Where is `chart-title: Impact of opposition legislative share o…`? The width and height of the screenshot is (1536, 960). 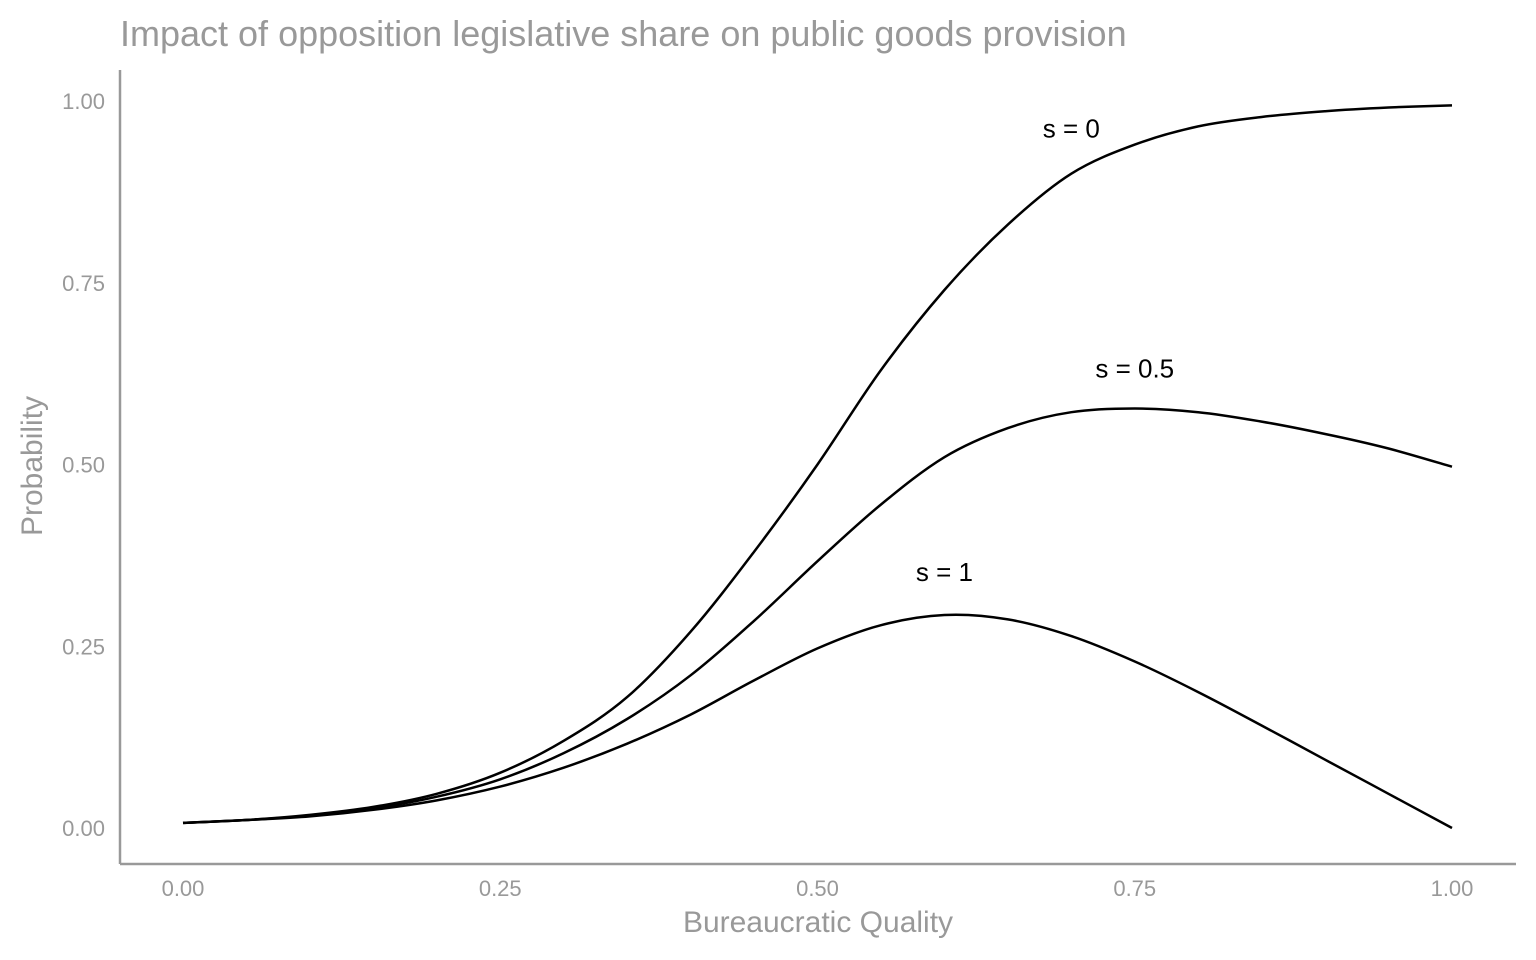
chart-title: Impact of opposition legislative share o… is located at coordinates (623, 33).